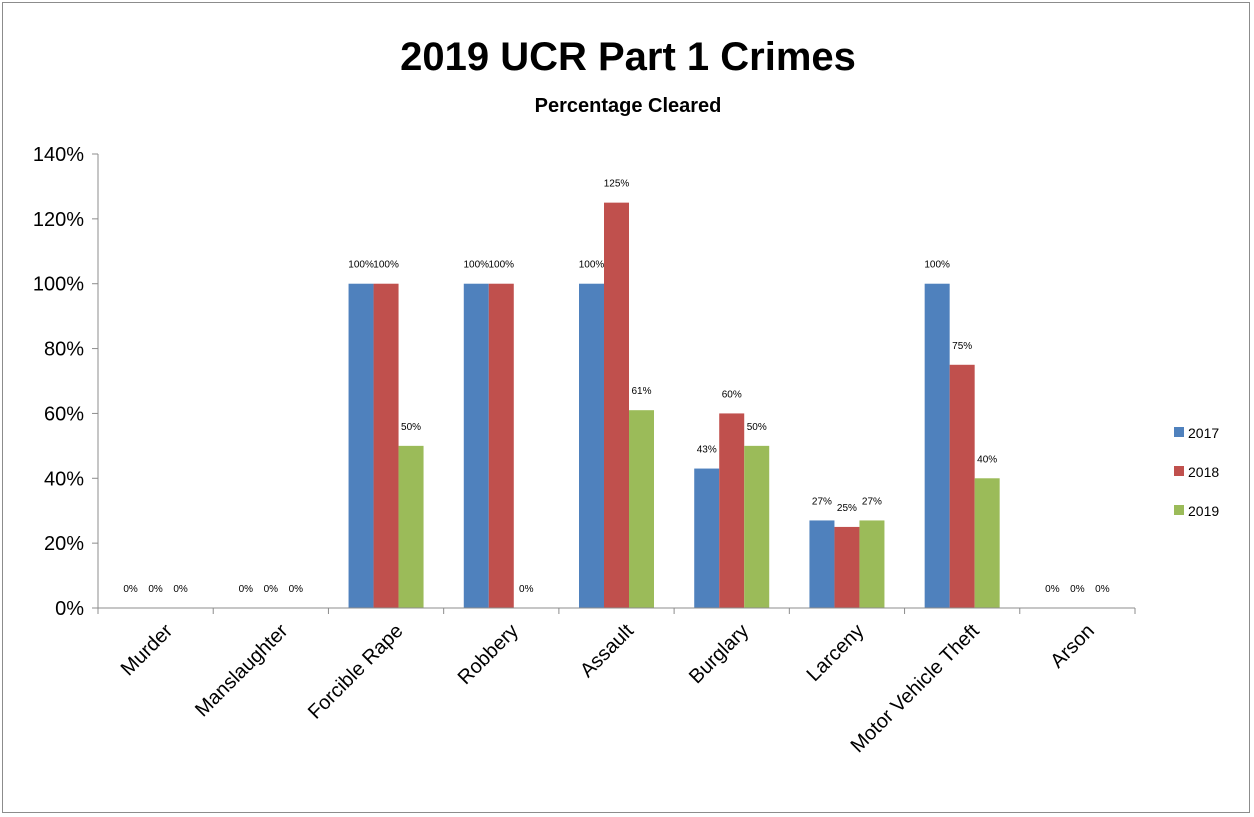 The image size is (1254, 817). Describe the element at coordinates (58, 220) in the screenshot. I see `y-tick-label: 120%` at that location.